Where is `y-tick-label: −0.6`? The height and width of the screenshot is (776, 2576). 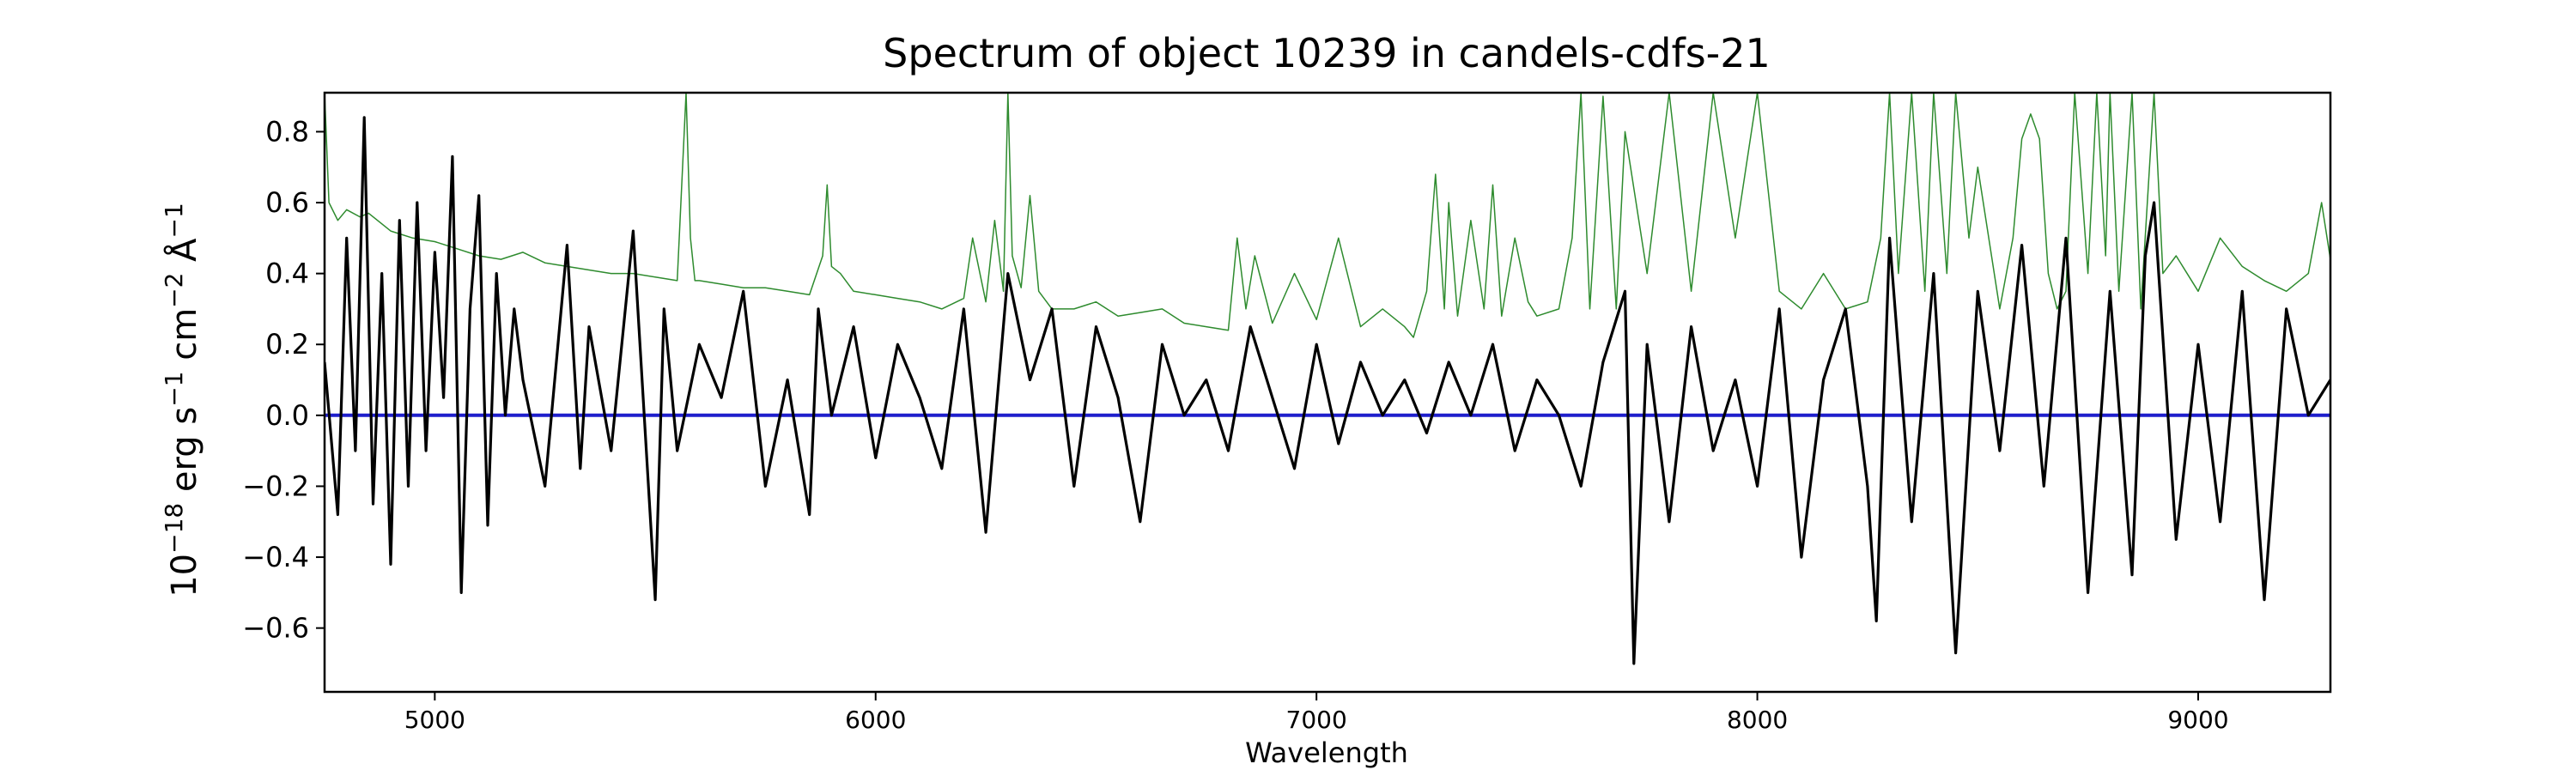
y-tick-label: −0.6 is located at coordinates (275, 628).